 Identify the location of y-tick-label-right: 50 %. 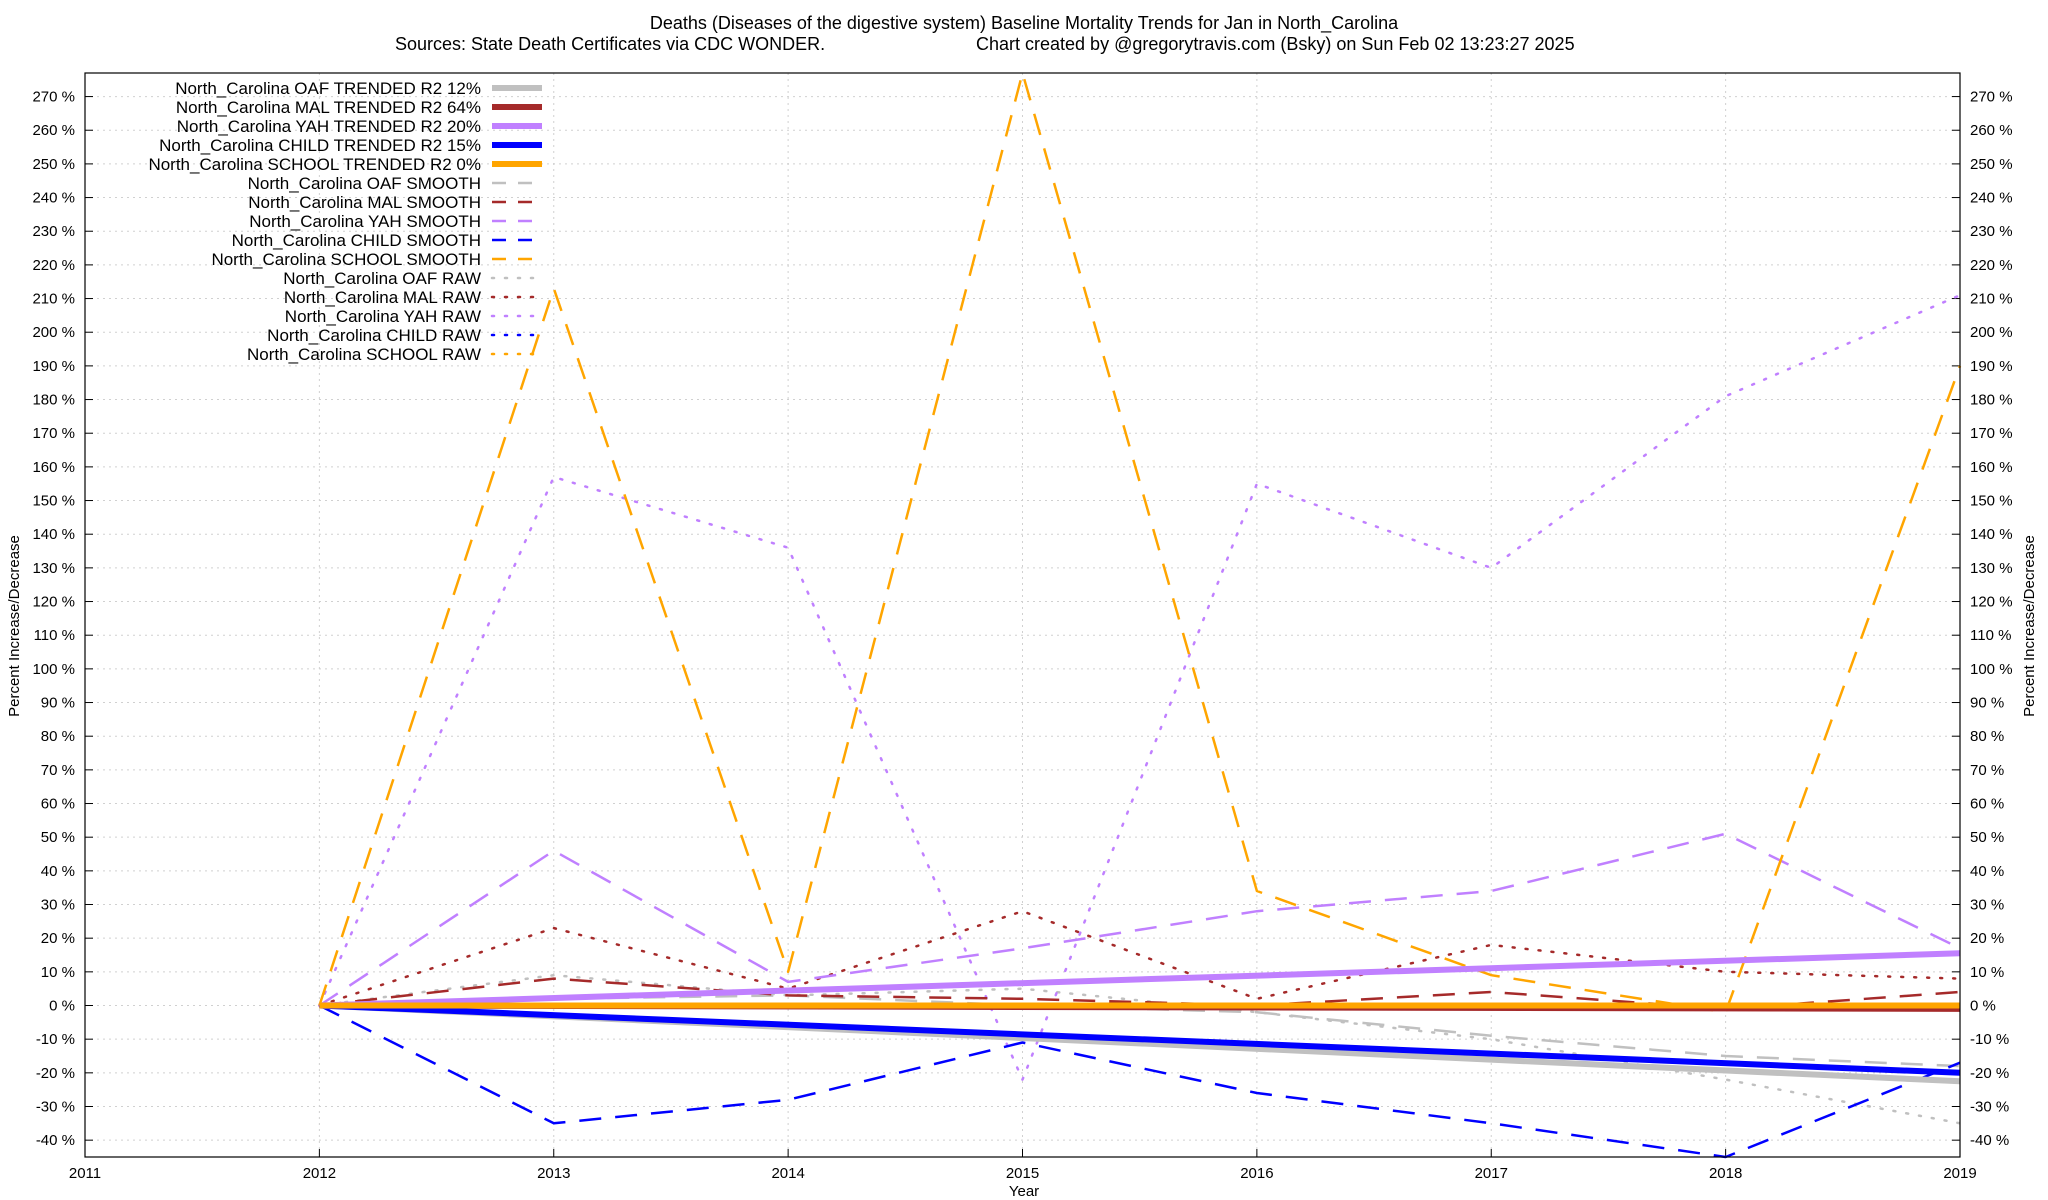
(1987, 837).